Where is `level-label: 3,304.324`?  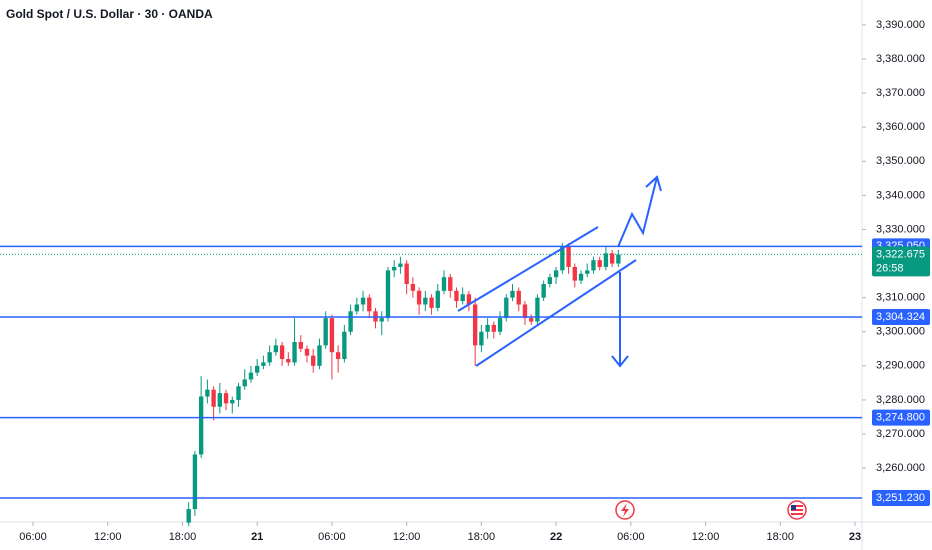 level-label: 3,304.324 is located at coordinates (900, 317).